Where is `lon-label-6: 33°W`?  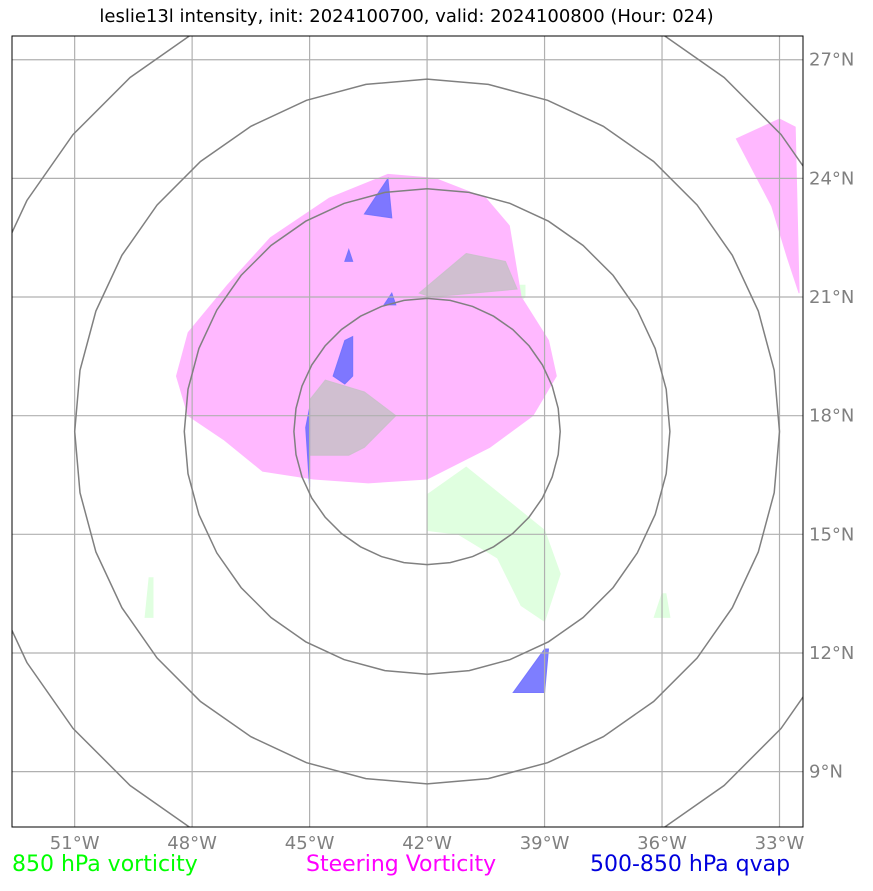
lon-label-6: 33°W is located at coordinates (780, 843).